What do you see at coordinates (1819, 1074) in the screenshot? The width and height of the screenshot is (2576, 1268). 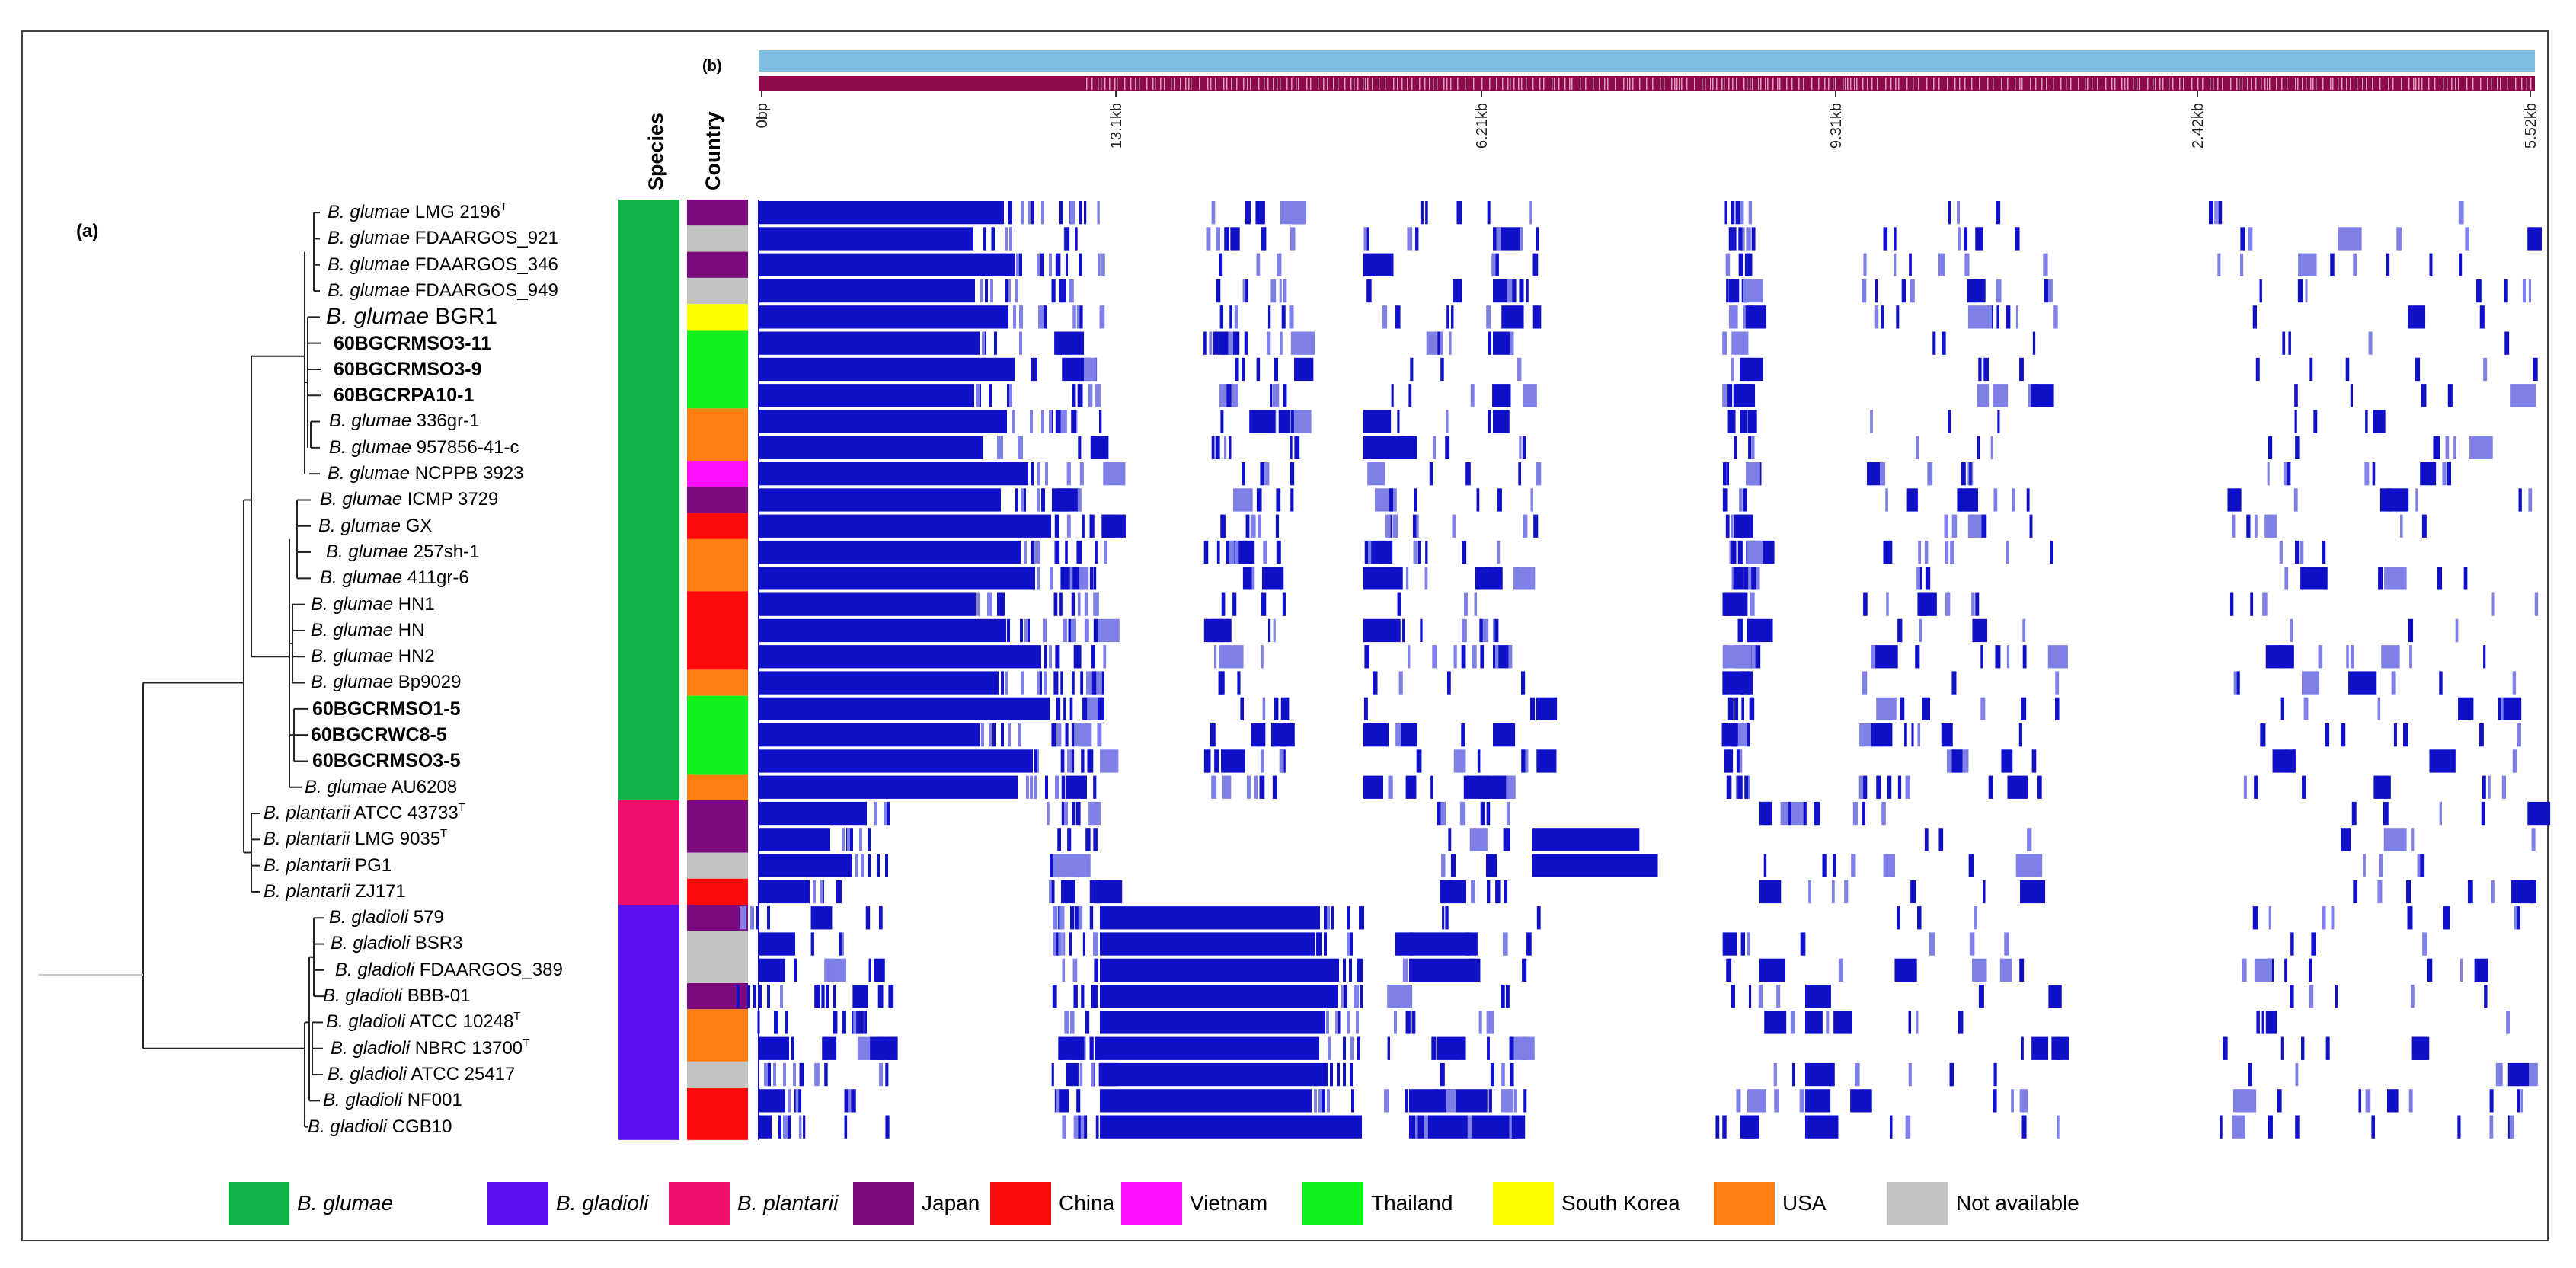 I see `heatmap-block` at bounding box center [1819, 1074].